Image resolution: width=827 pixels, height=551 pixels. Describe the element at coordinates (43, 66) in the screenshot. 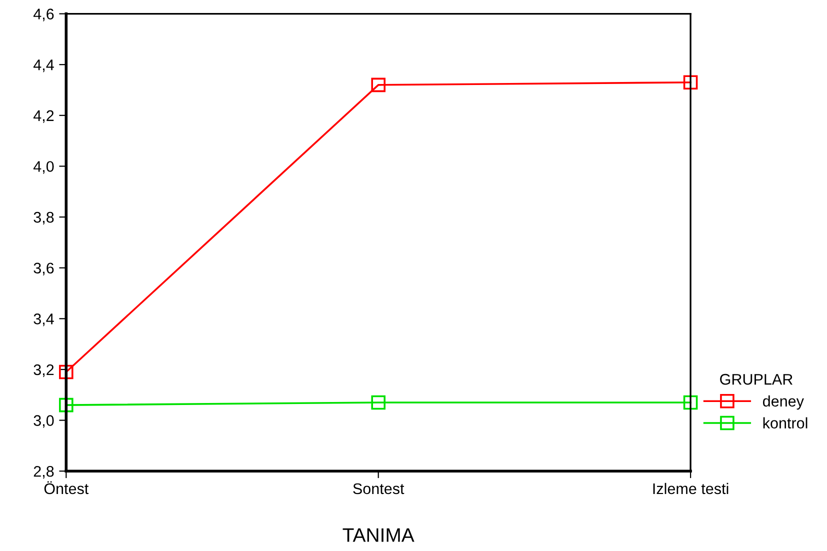

I see `y-tick-label: 4,4` at that location.